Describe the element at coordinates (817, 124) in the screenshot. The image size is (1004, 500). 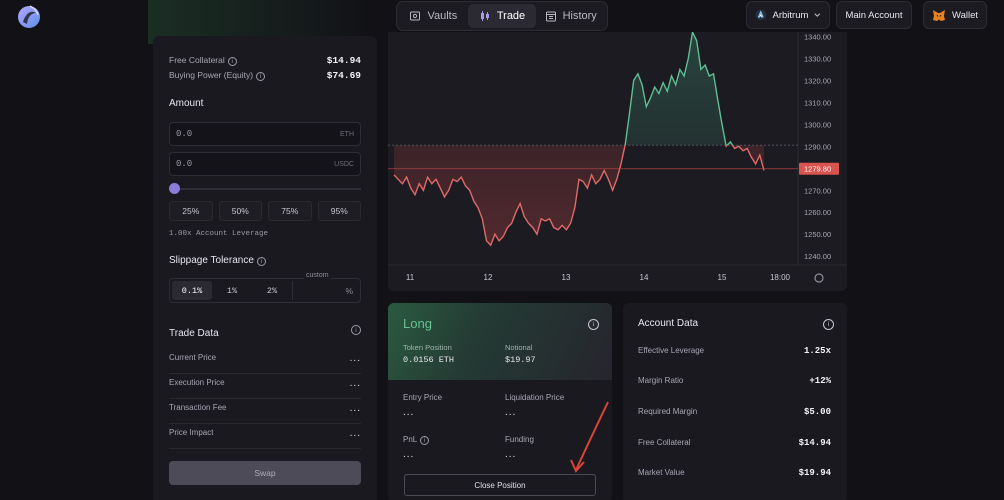
I see `y-tick-label: 1300.00` at that location.